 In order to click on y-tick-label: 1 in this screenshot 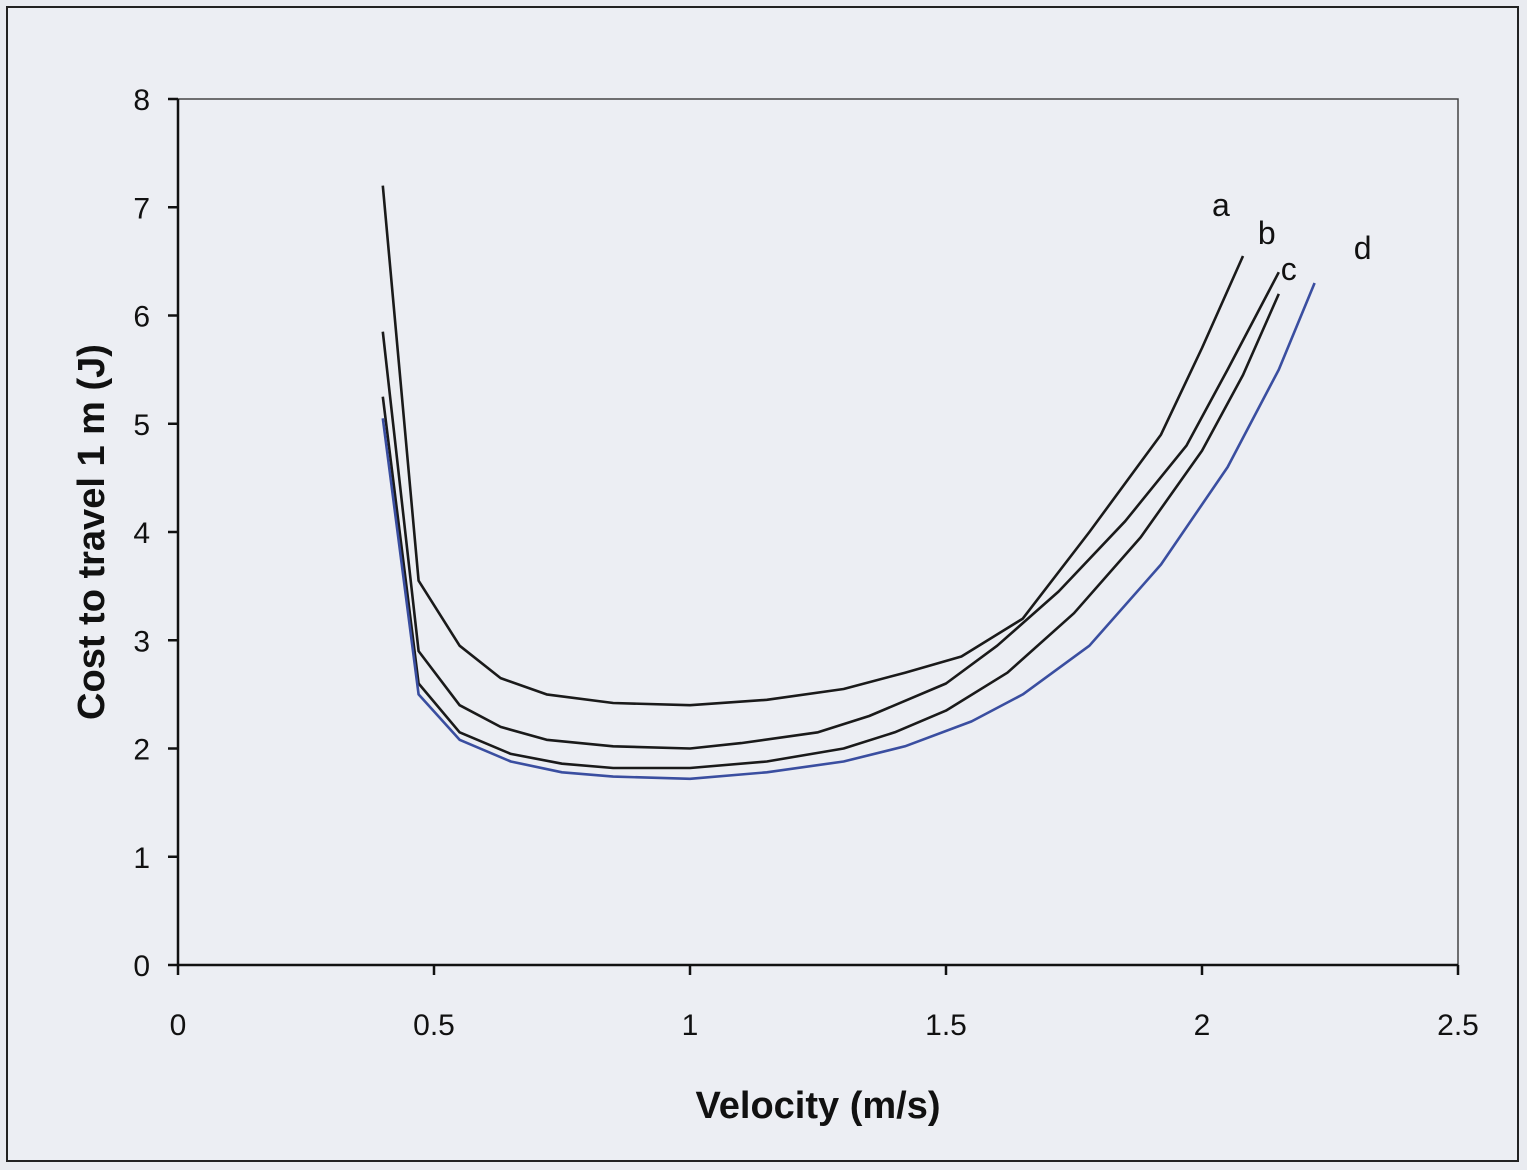, I will do `click(141, 858)`.